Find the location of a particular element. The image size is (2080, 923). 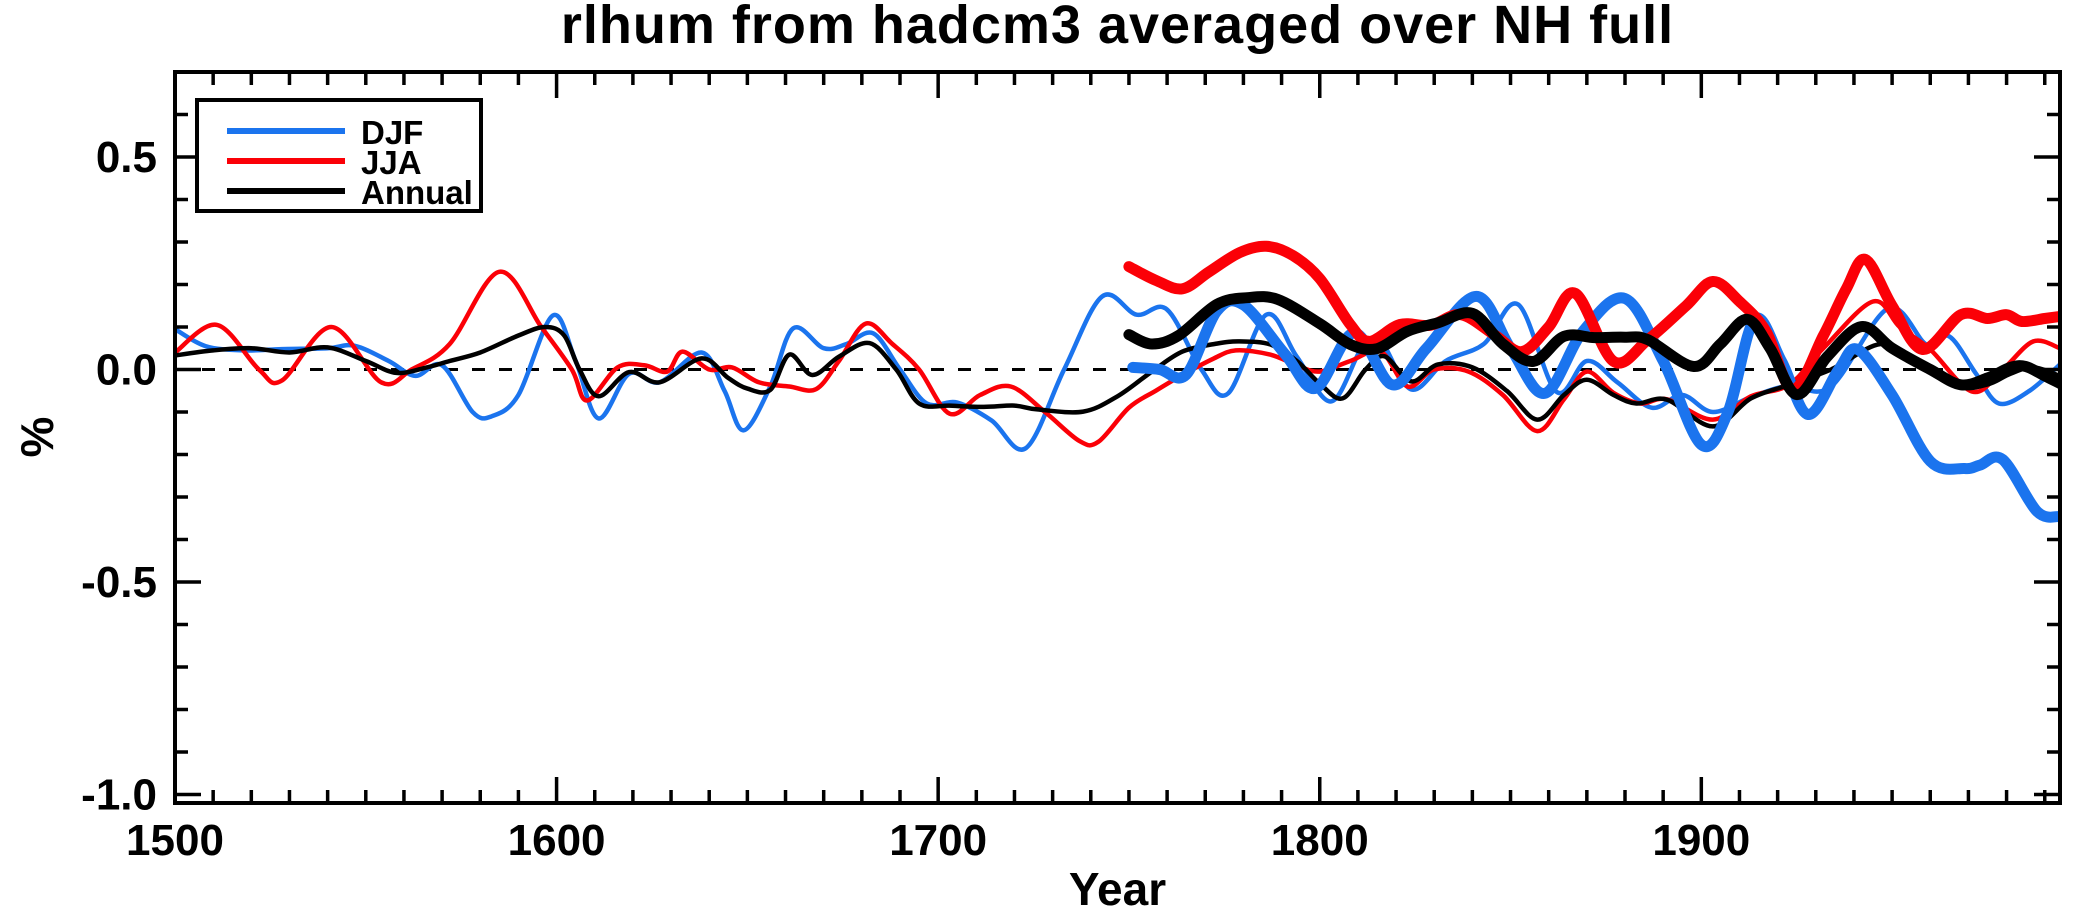

legend-label-annual: Annual is located at coordinates (417, 192).